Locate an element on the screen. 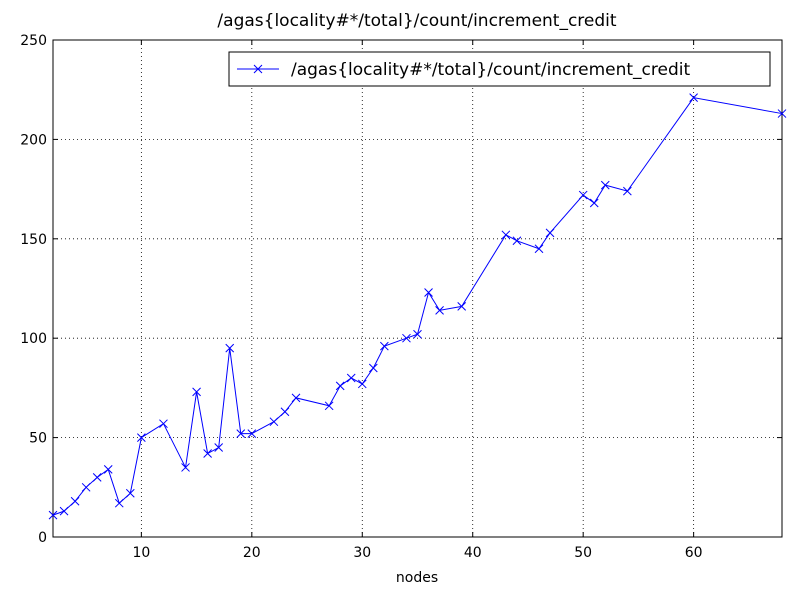 Image resolution: width=800 pixels, height=600 pixels. legend-box is located at coordinates (499, 69).